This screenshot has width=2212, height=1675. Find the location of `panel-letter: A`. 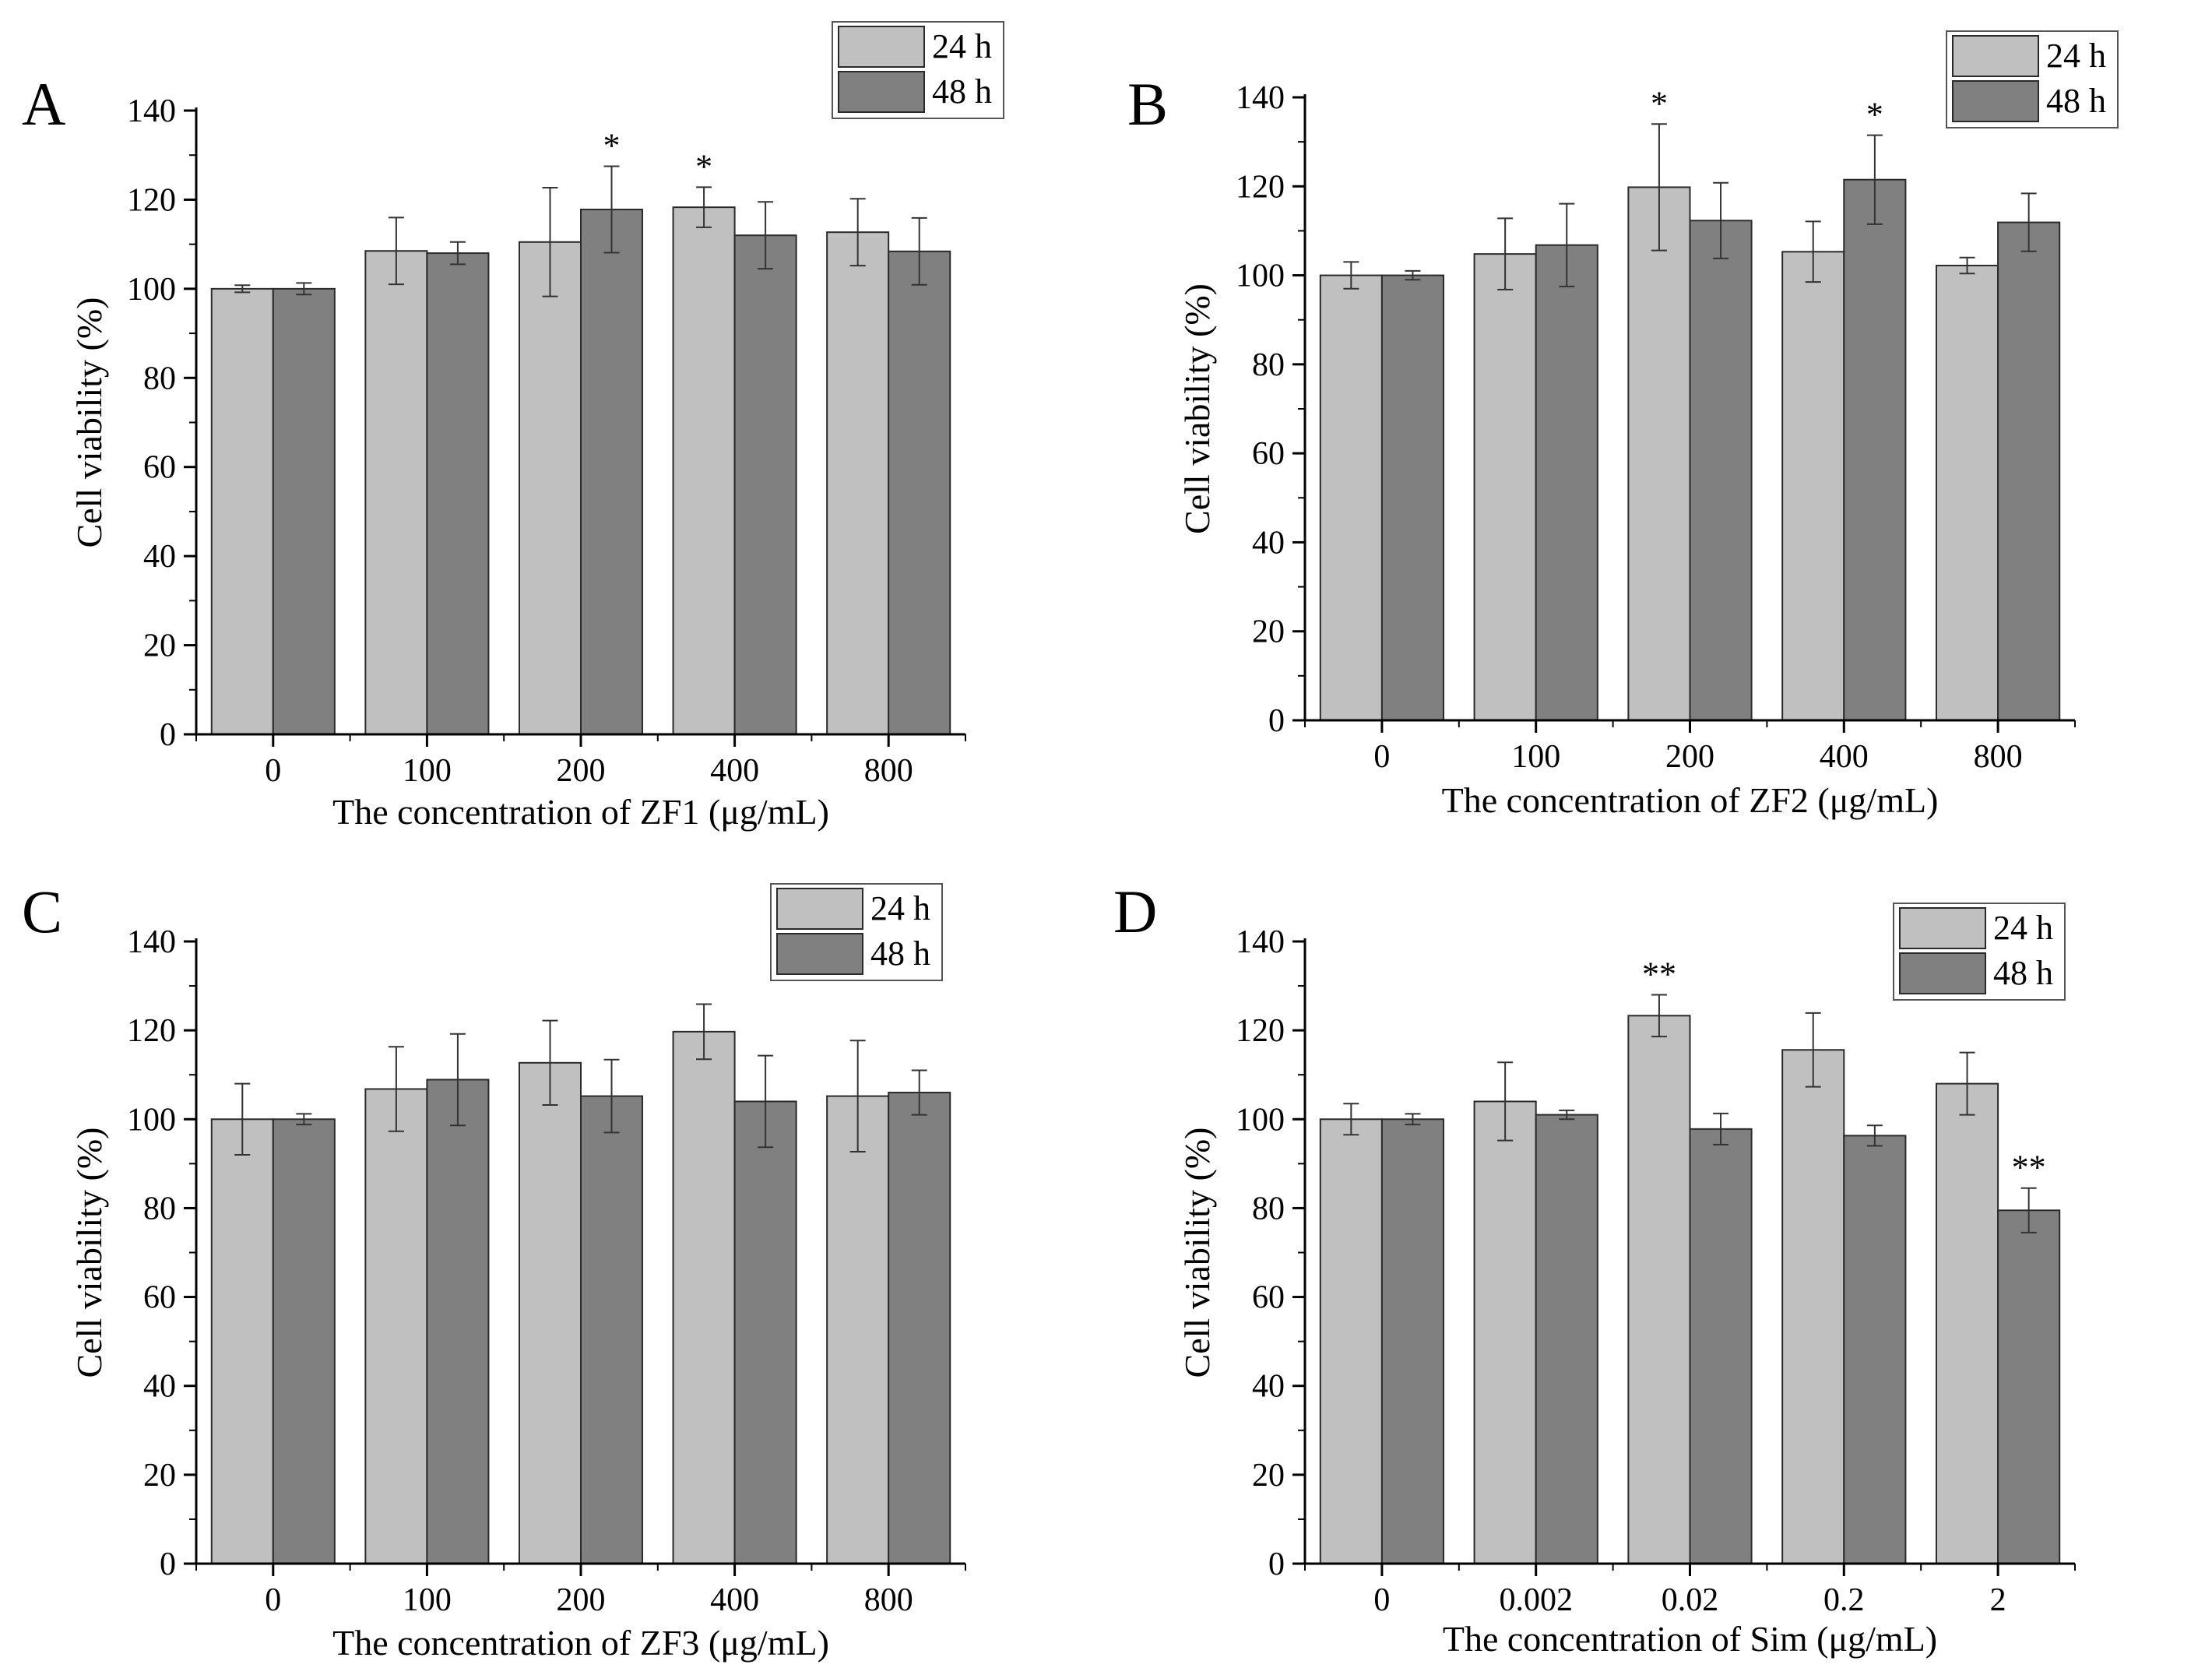

panel-letter: A is located at coordinates (43, 104).